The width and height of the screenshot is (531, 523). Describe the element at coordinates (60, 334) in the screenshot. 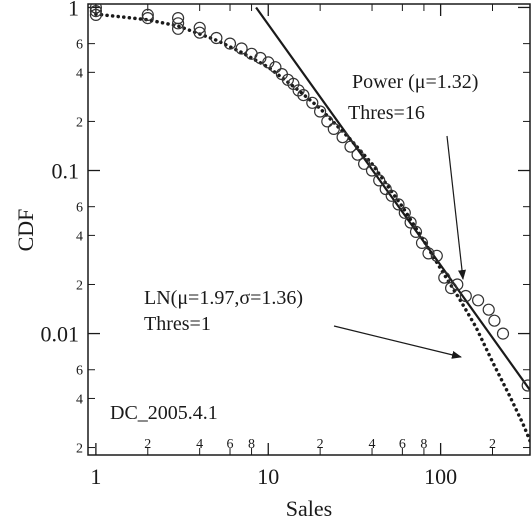

I see `y-major-tick-label: 0.01` at that location.